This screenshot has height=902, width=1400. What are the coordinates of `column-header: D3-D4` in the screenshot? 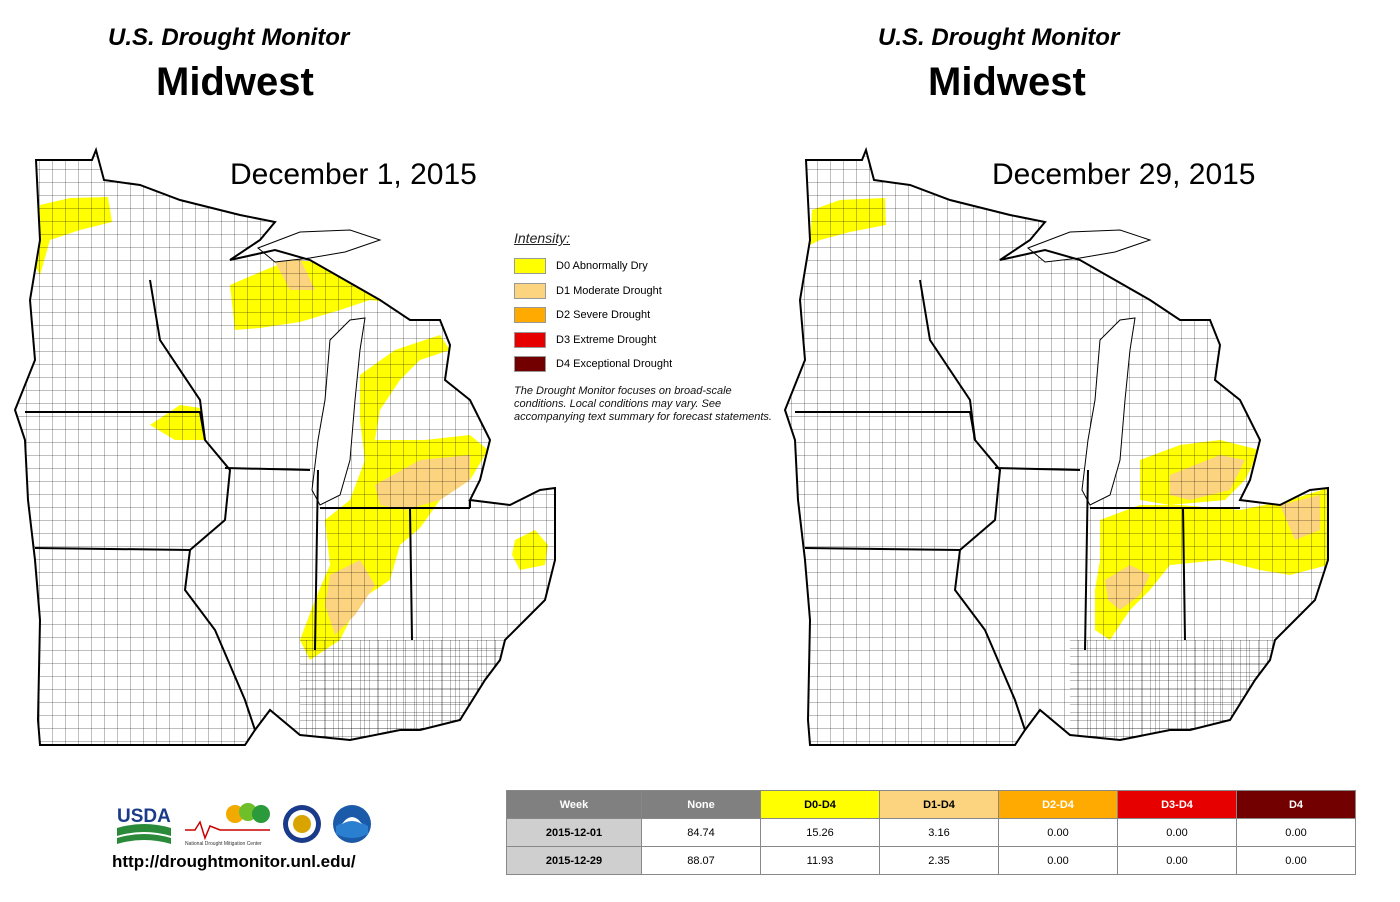 It's located at (1177, 804).